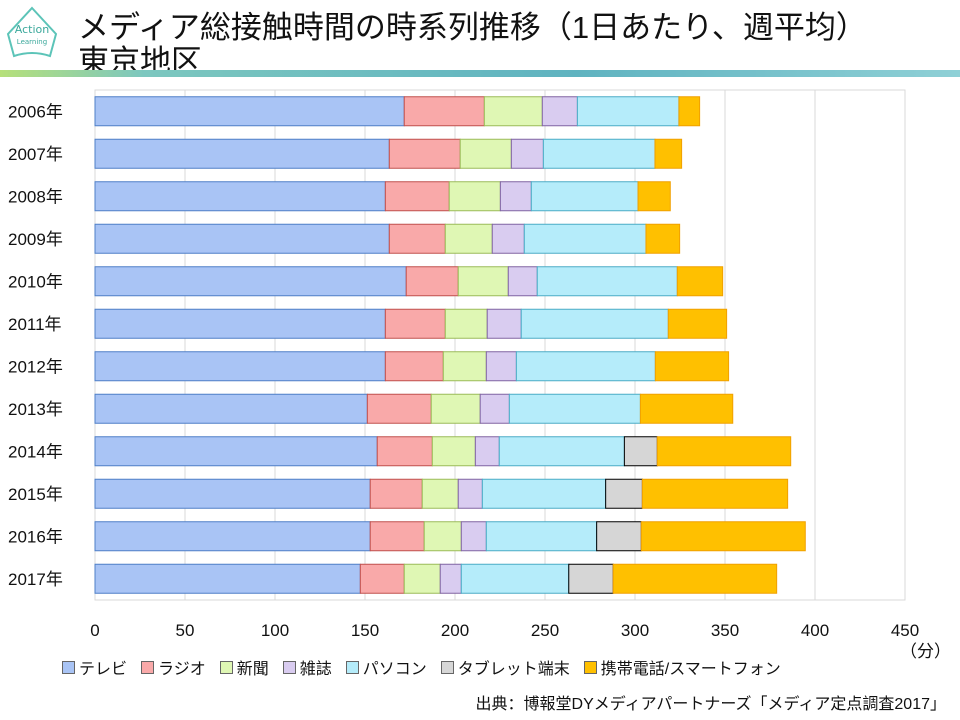 The height and width of the screenshot is (720, 960). Describe the element at coordinates (35, 536) in the screenshot. I see `y-tick-label: 2016年` at that location.